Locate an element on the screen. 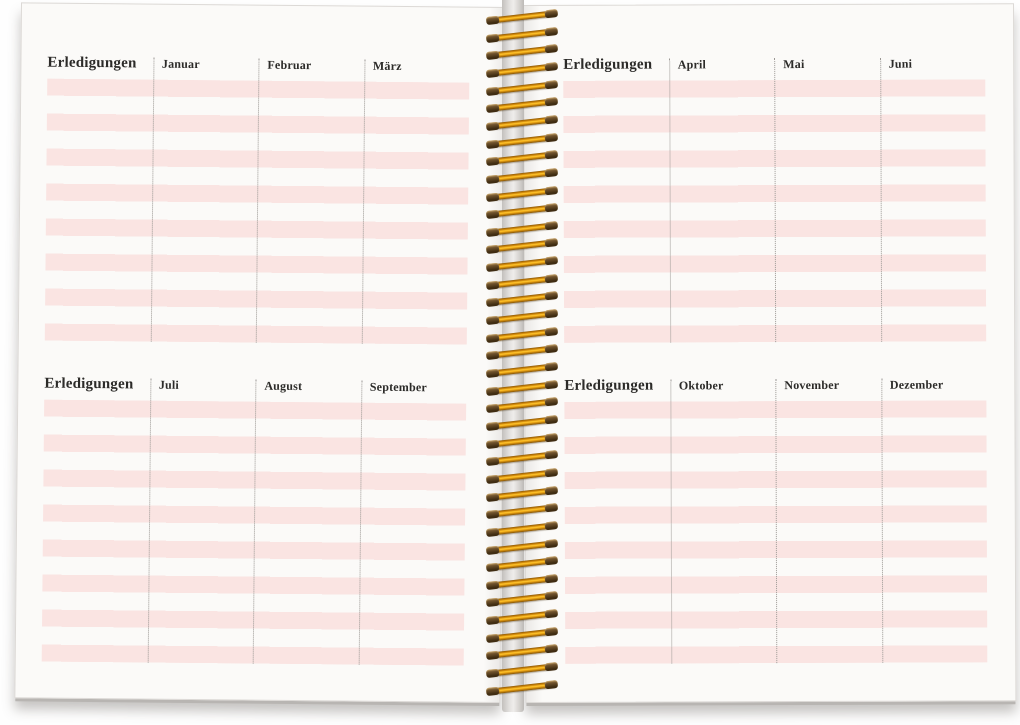 Image resolution: width=1020 pixels, height=725 pixels. month-header-mai: Mai is located at coordinates (794, 64).